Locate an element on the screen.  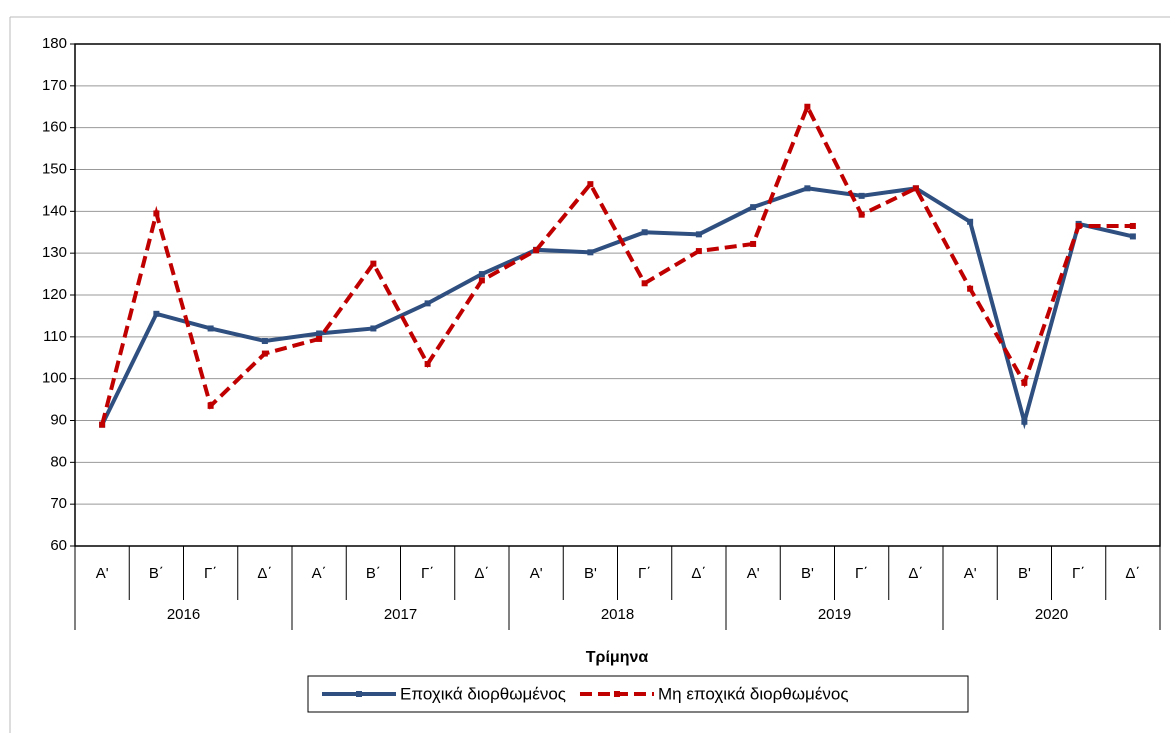
y-tick-label: 100 is located at coordinates (54, 378).